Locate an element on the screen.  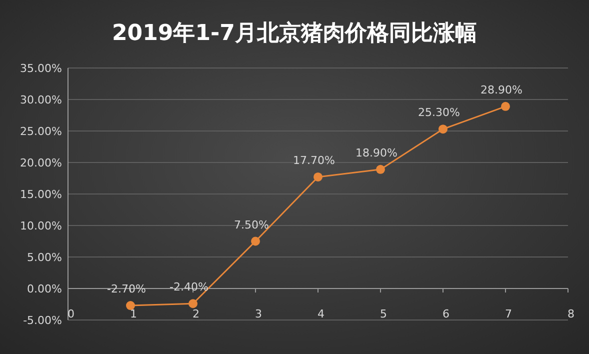
x-tick-label: 3 is located at coordinates (258, 314).